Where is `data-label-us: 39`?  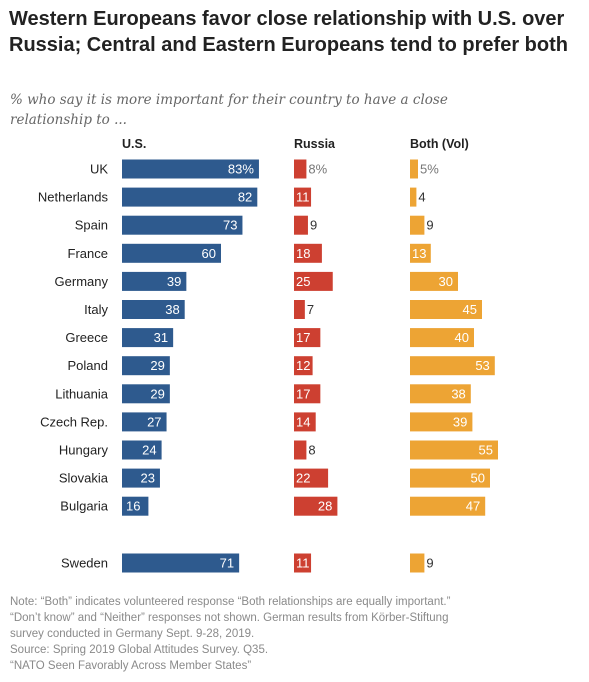 data-label-us: 39 is located at coordinates (174, 281).